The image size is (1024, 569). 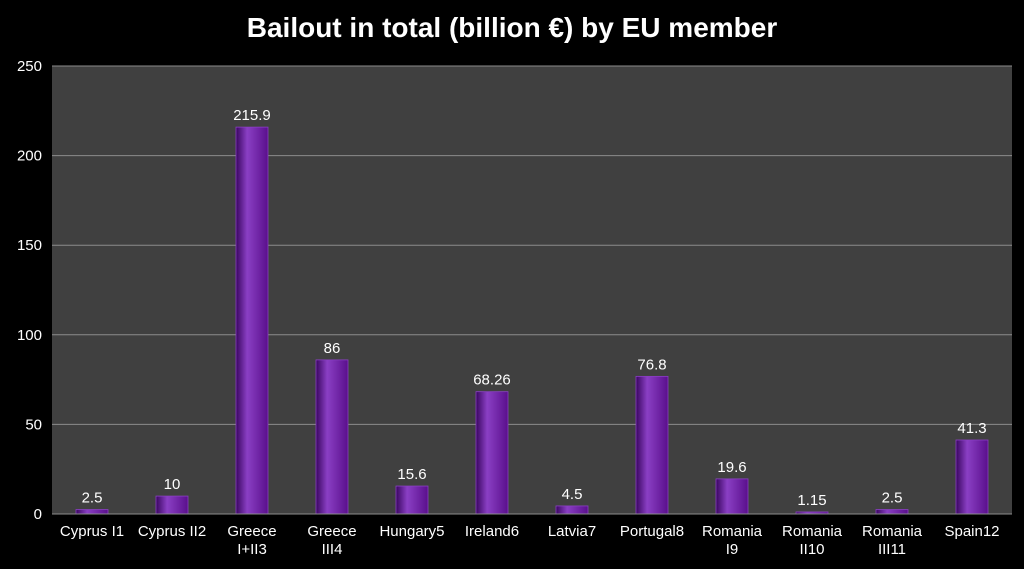 I want to click on data-label: 86, so click(x=332, y=348).